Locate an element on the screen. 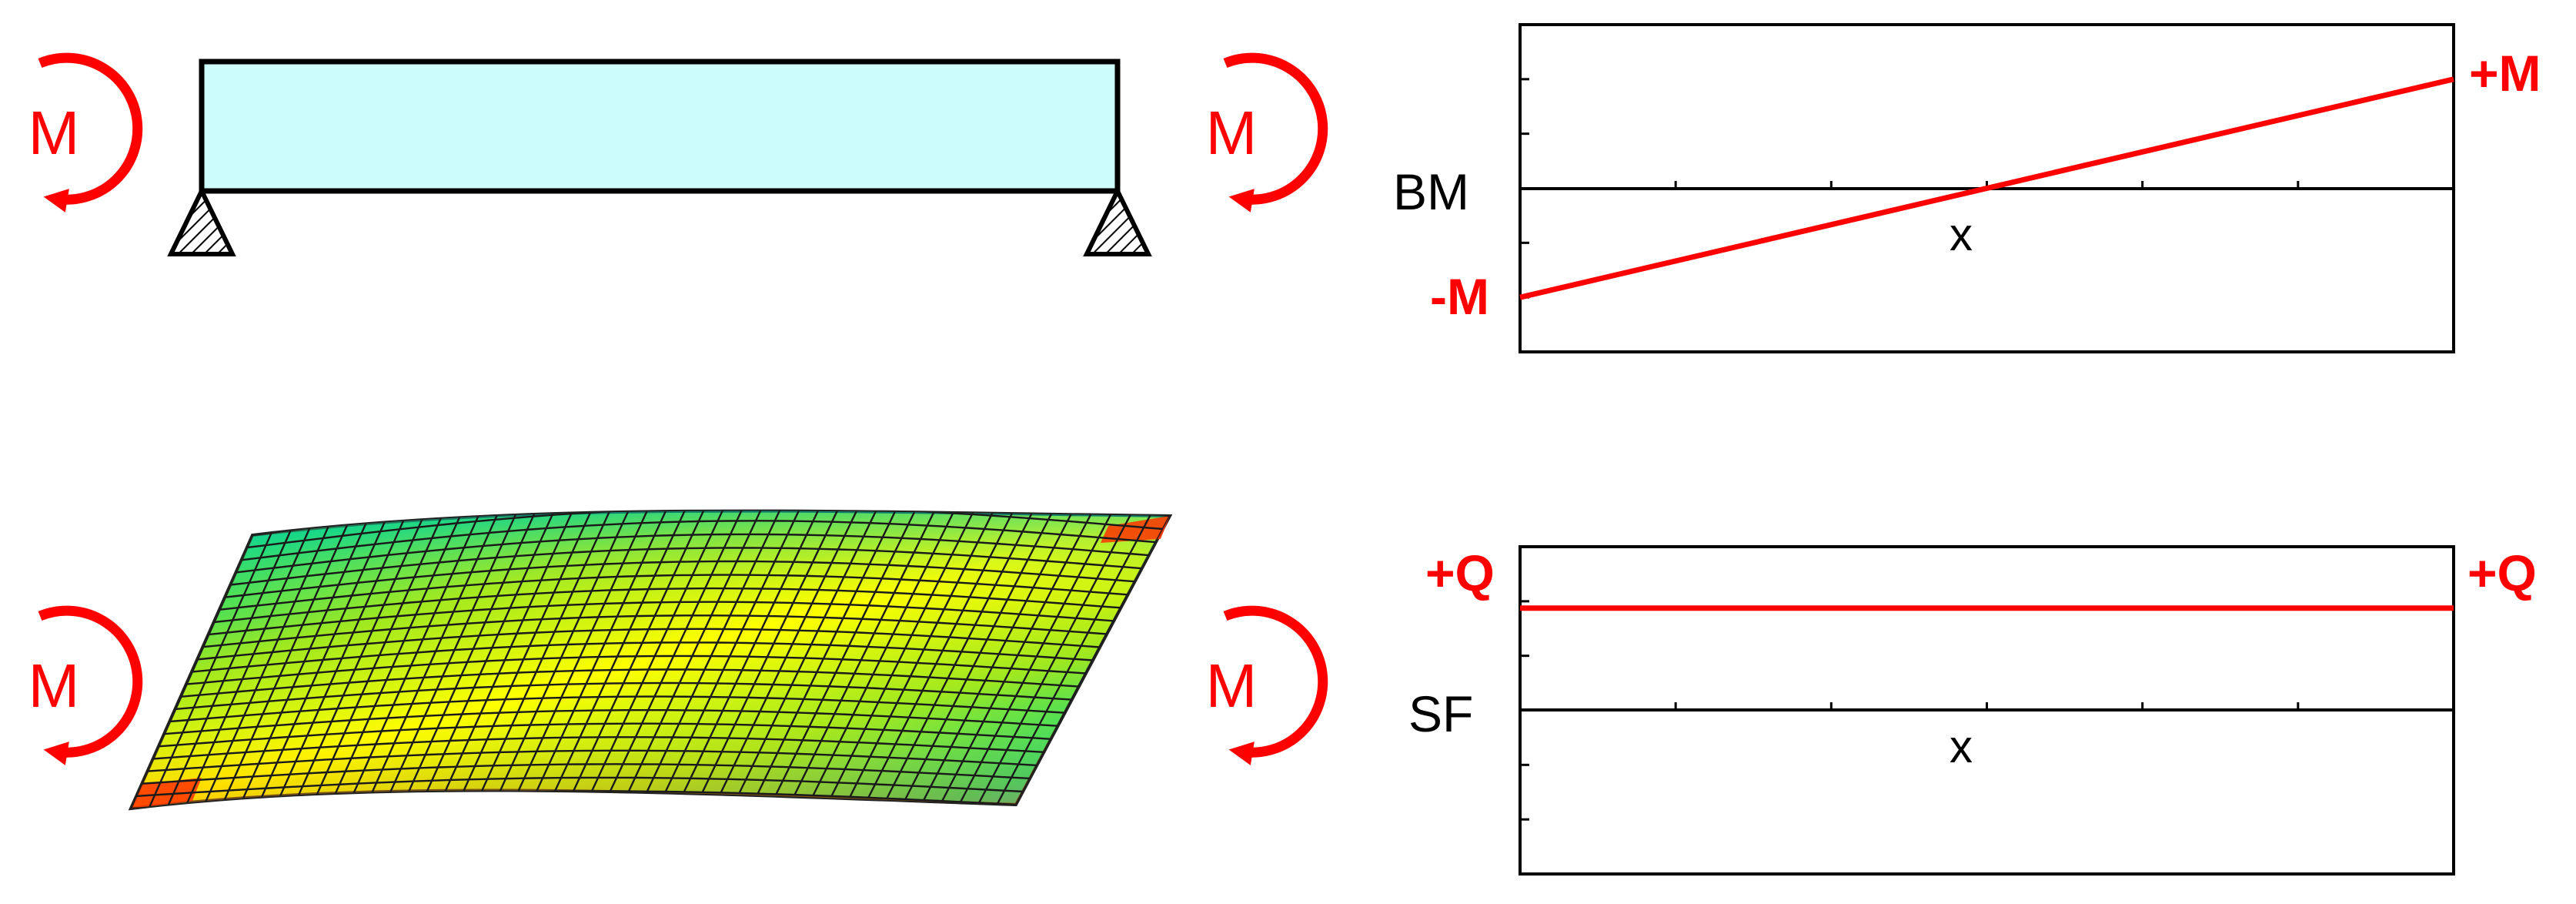 The width and height of the screenshot is (2576, 904). top-beam-group is located at coordinates (659, 157).